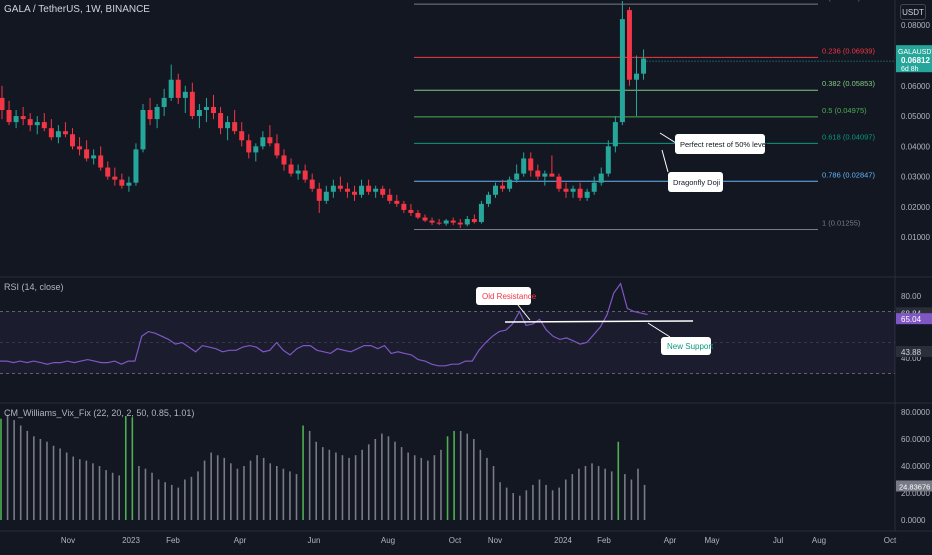 The height and width of the screenshot is (555, 932). I want to click on price-tick-label: 0.06000, so click(915, 86).